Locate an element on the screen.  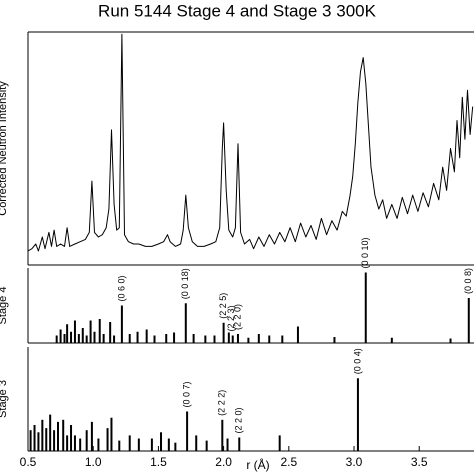
peak-label: (0 0 7) is located at coordinates (186, 394).